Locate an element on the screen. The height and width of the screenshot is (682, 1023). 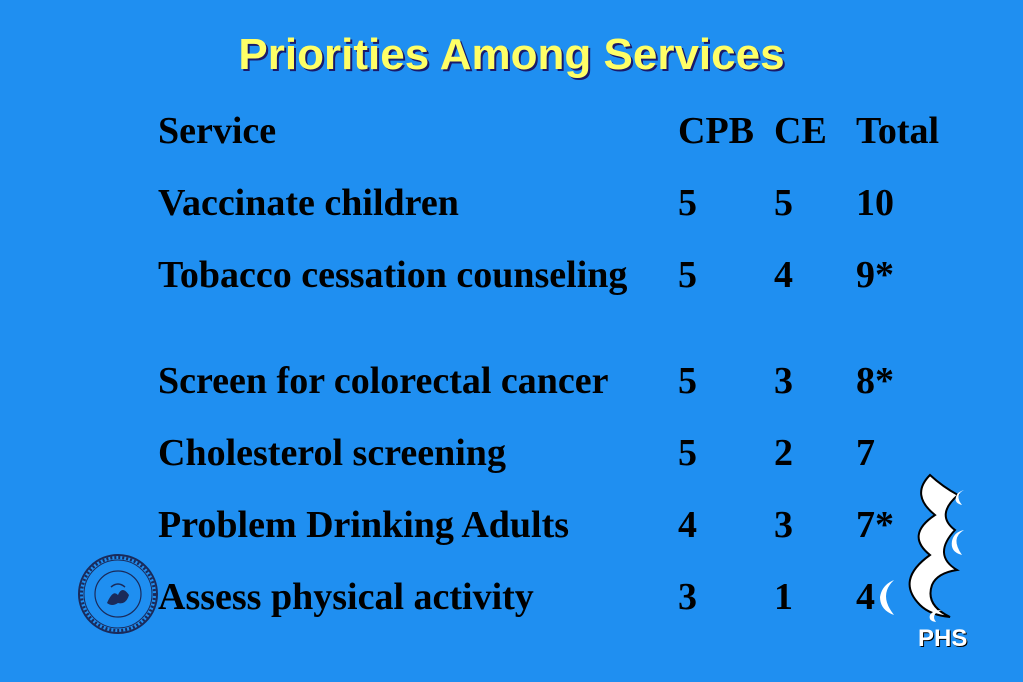
total-cell: 8* is located at coordinates (875, 381).